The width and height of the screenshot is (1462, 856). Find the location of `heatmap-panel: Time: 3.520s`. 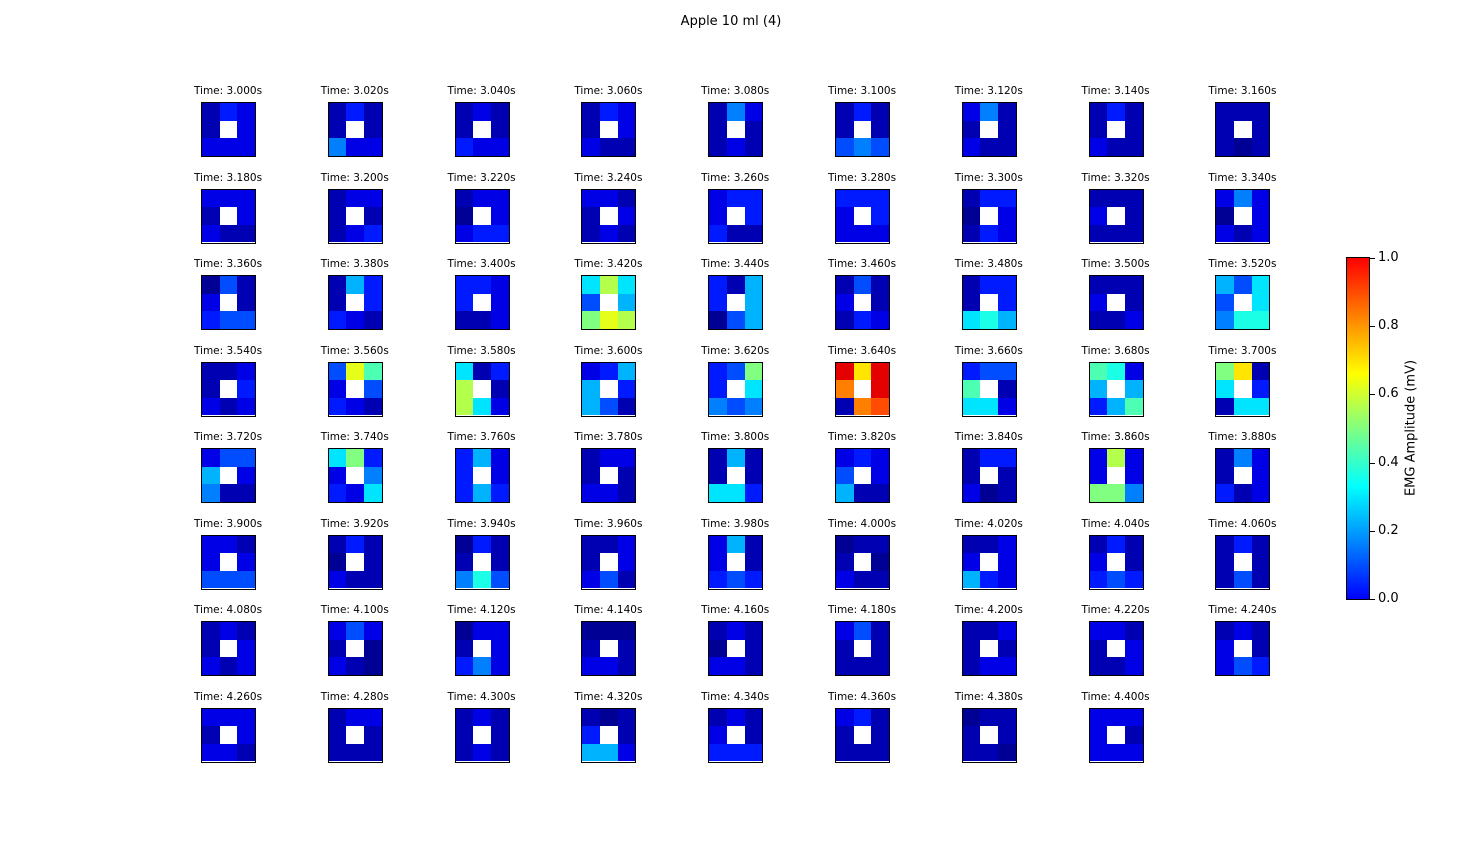

heatmap-panel: Time: 3.520s is located at coordinates (1242, 298).